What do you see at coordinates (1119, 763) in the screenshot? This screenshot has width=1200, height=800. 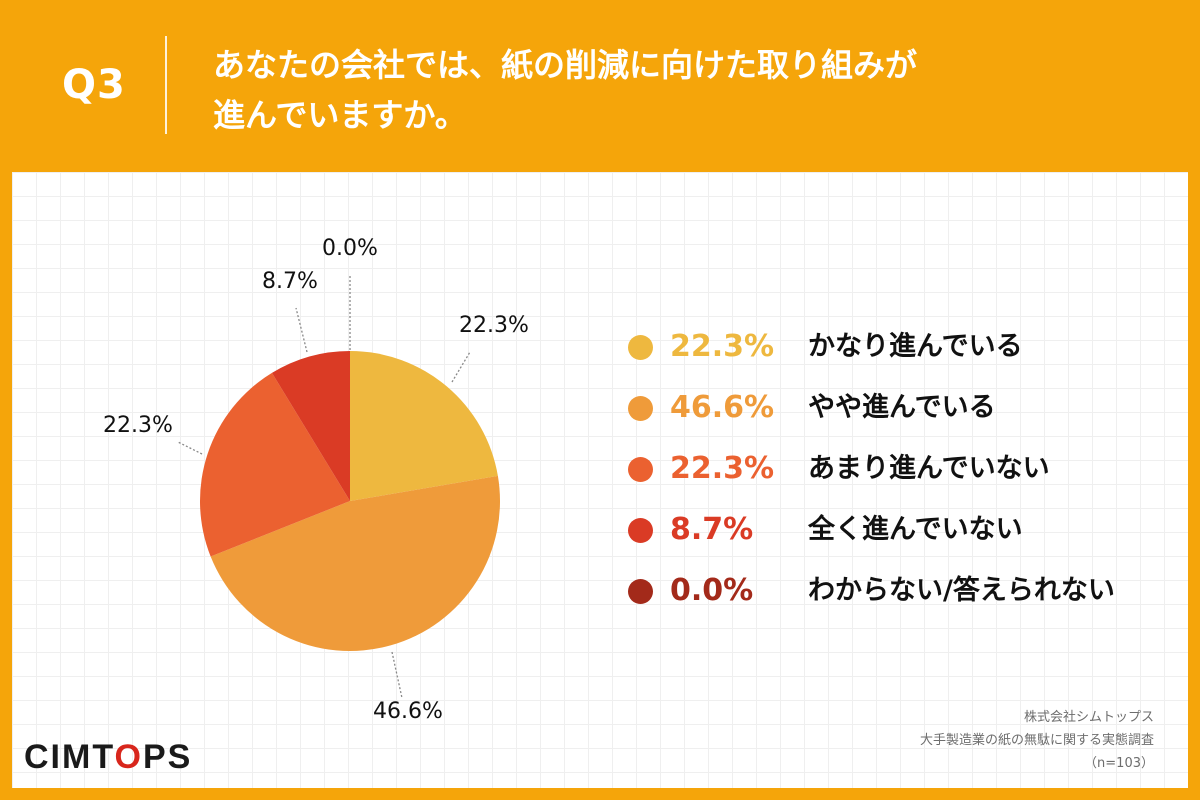 I see `sample-size: （n=103）` at bounding box center [1119, 763].